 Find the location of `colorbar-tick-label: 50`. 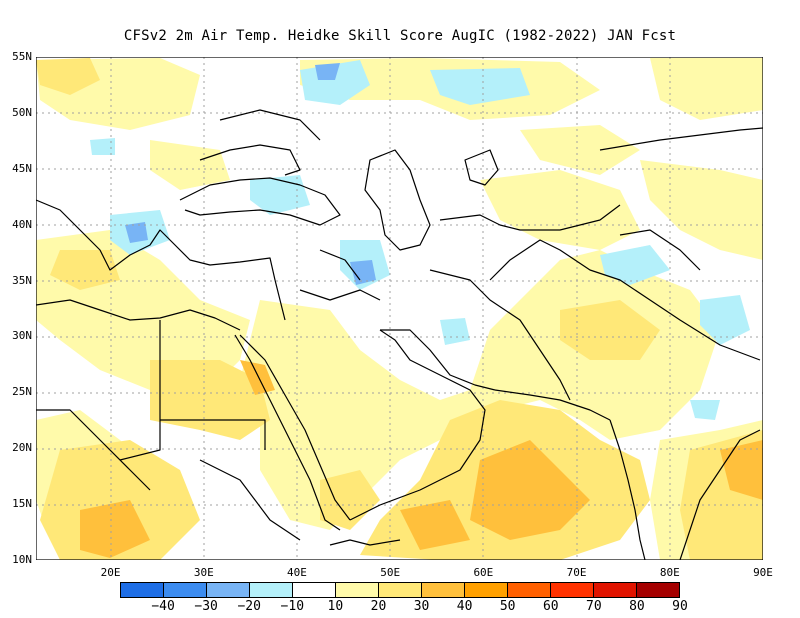

colorbar-tick-label: 50 is located at coordinates (507, 606).